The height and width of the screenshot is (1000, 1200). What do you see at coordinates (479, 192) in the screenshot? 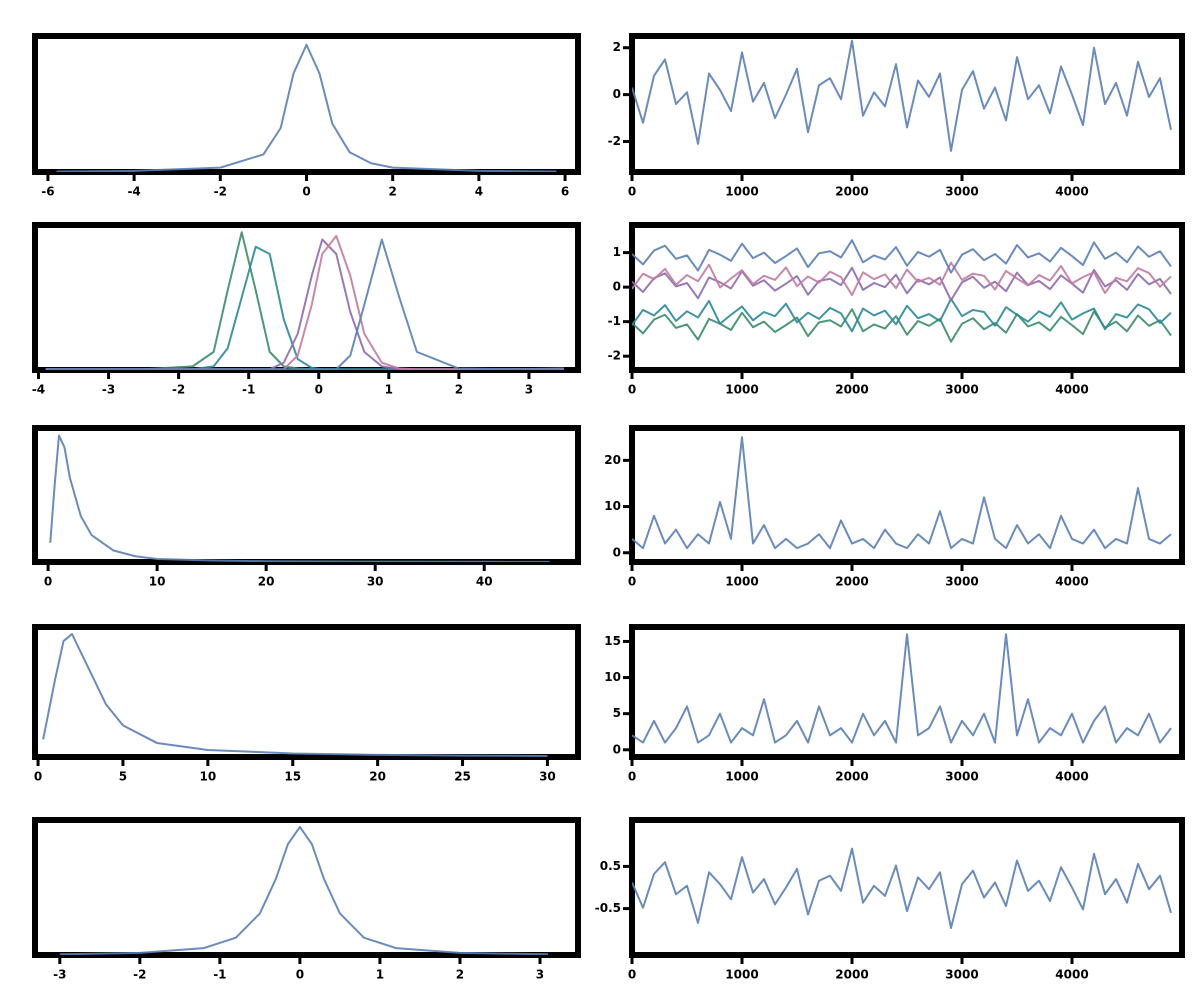
I see `x-tick-label: 4` at bounding box center [479, 192].